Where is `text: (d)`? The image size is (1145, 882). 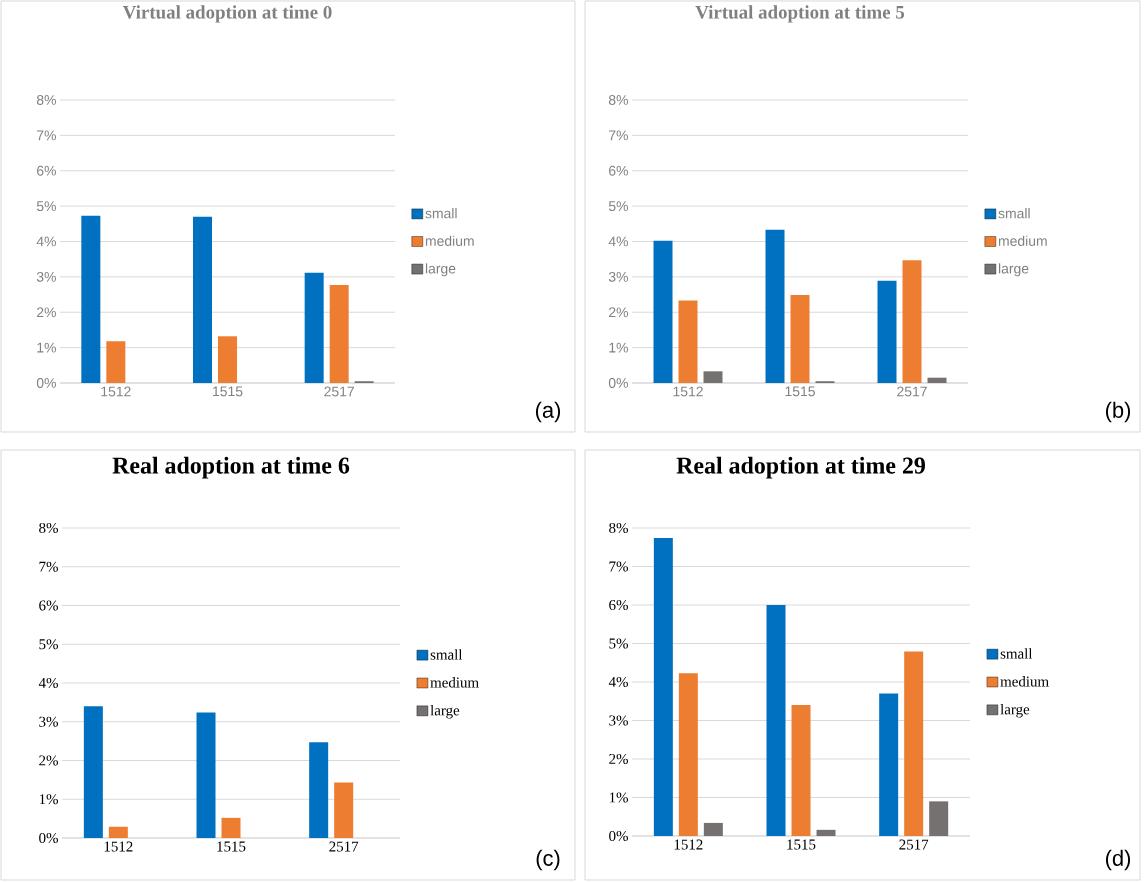 text: (d) is located at coordinates (1118, 860).